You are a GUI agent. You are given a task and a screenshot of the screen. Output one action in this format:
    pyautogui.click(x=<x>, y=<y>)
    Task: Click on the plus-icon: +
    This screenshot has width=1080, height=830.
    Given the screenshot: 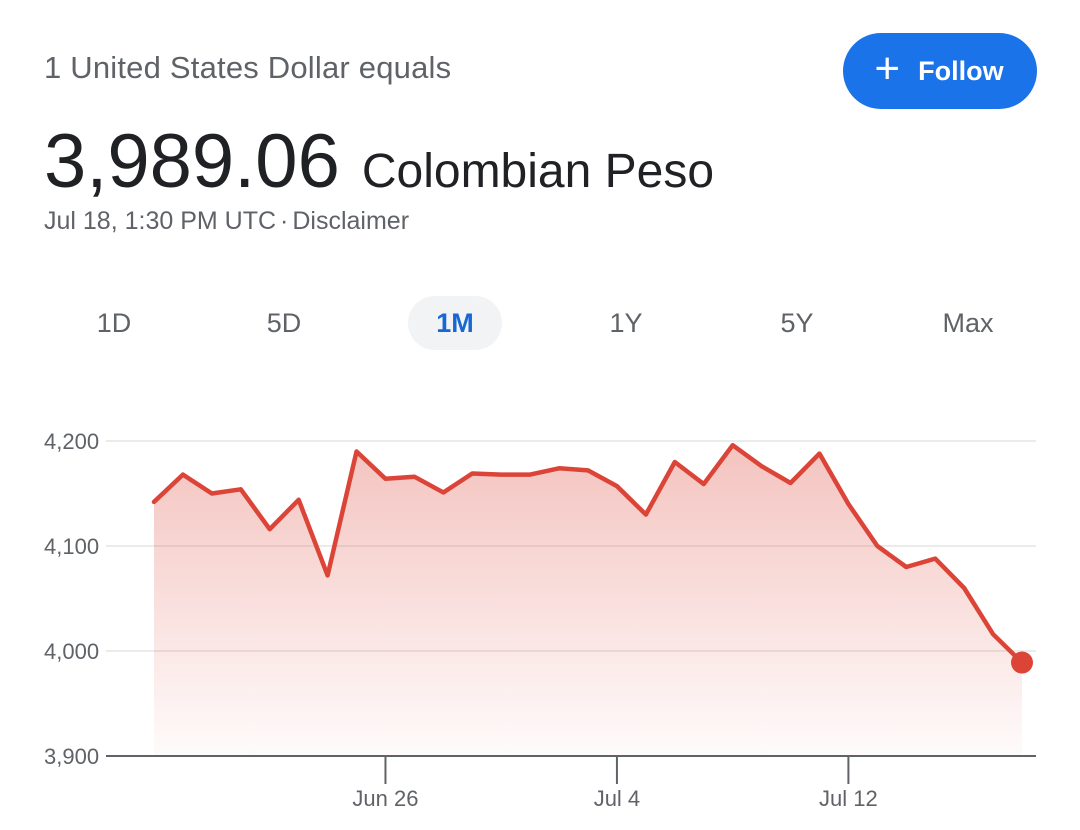 What is the action you would take?
    pyautogui.click(x=887, y=68)
    